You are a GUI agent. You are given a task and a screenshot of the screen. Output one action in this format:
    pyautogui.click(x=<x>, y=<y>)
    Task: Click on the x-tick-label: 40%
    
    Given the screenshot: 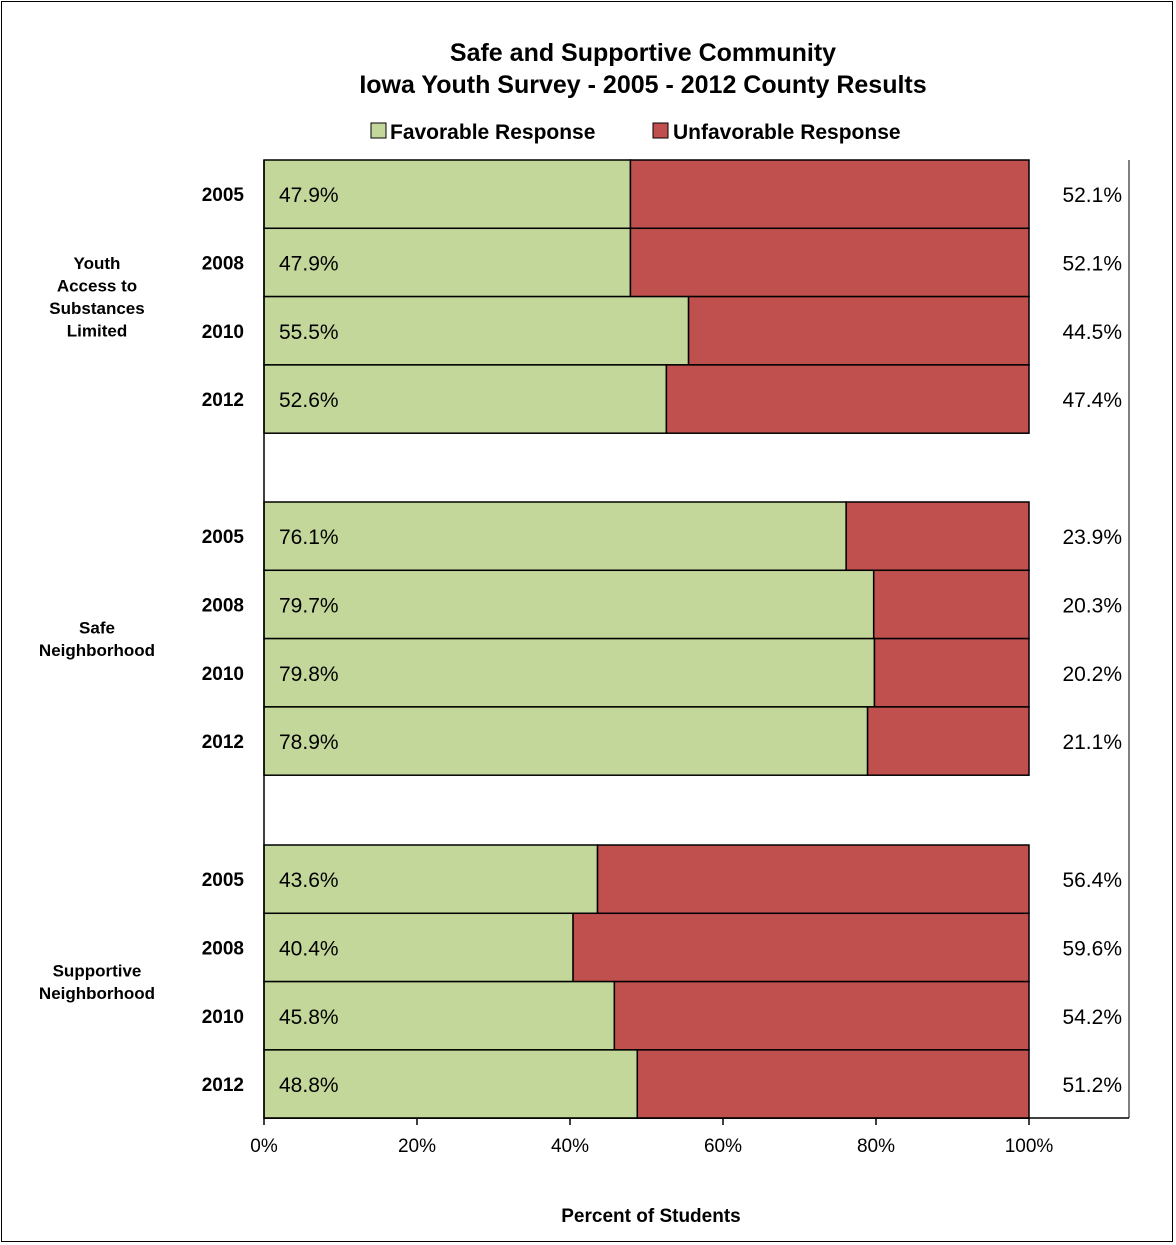 What is the action you would take?
    pyautogui.click(x=570, y=1146)
    